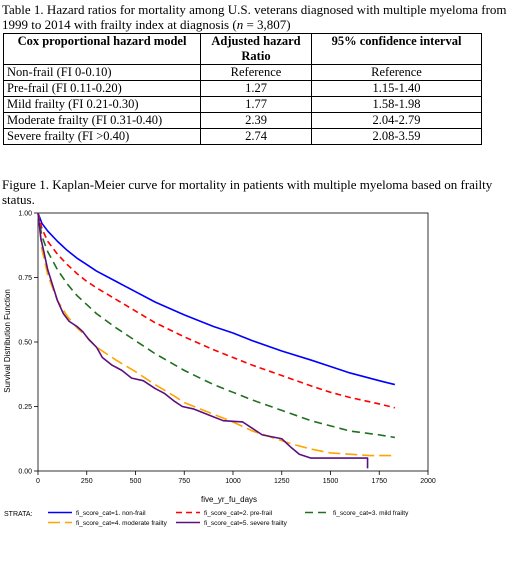 This screenshot has height=563, width=520. What do you see at coordinates (38, 481) in the screenshot?
I see `x-tick-label: 0` at bounding box center [38, 481].